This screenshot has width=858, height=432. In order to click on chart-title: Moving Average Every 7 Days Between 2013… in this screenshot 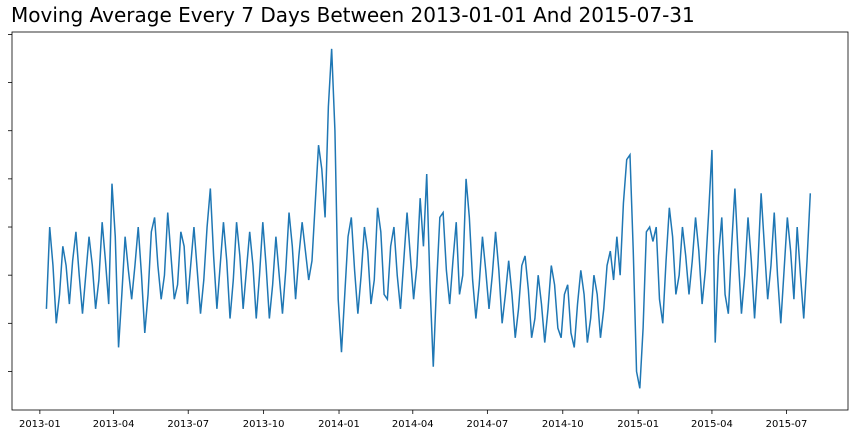, I will do `click(353, 15)`.